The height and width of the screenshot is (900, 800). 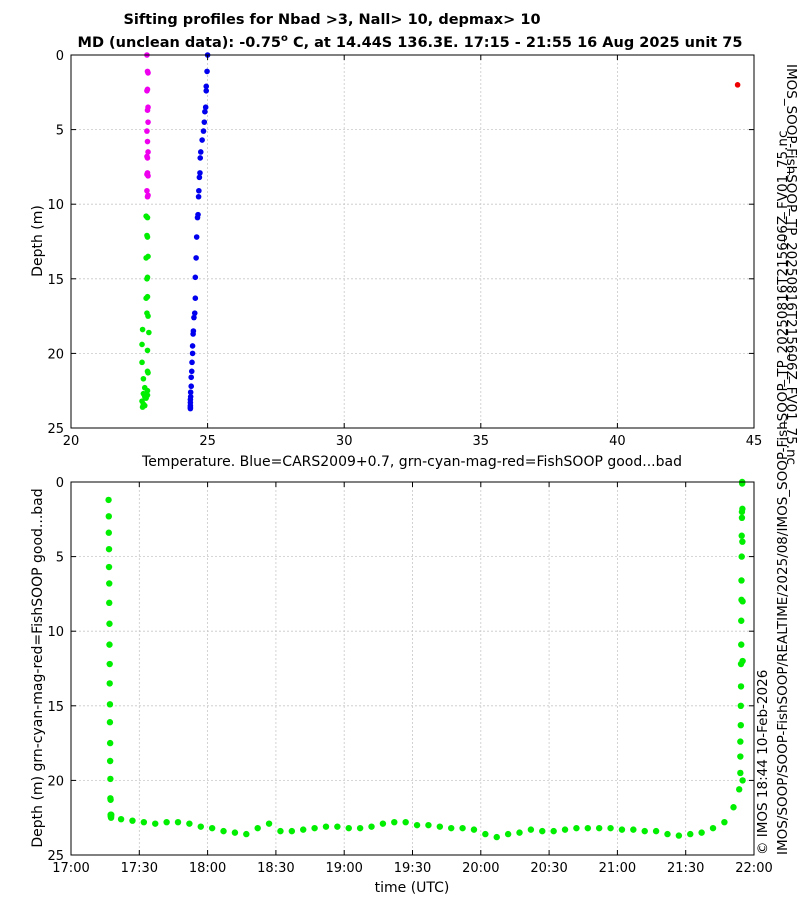 What do you see at coordinates (139, 868) in the screenshot?
I see `x-tick-label: 17:30` at bounding box center [139, 868].